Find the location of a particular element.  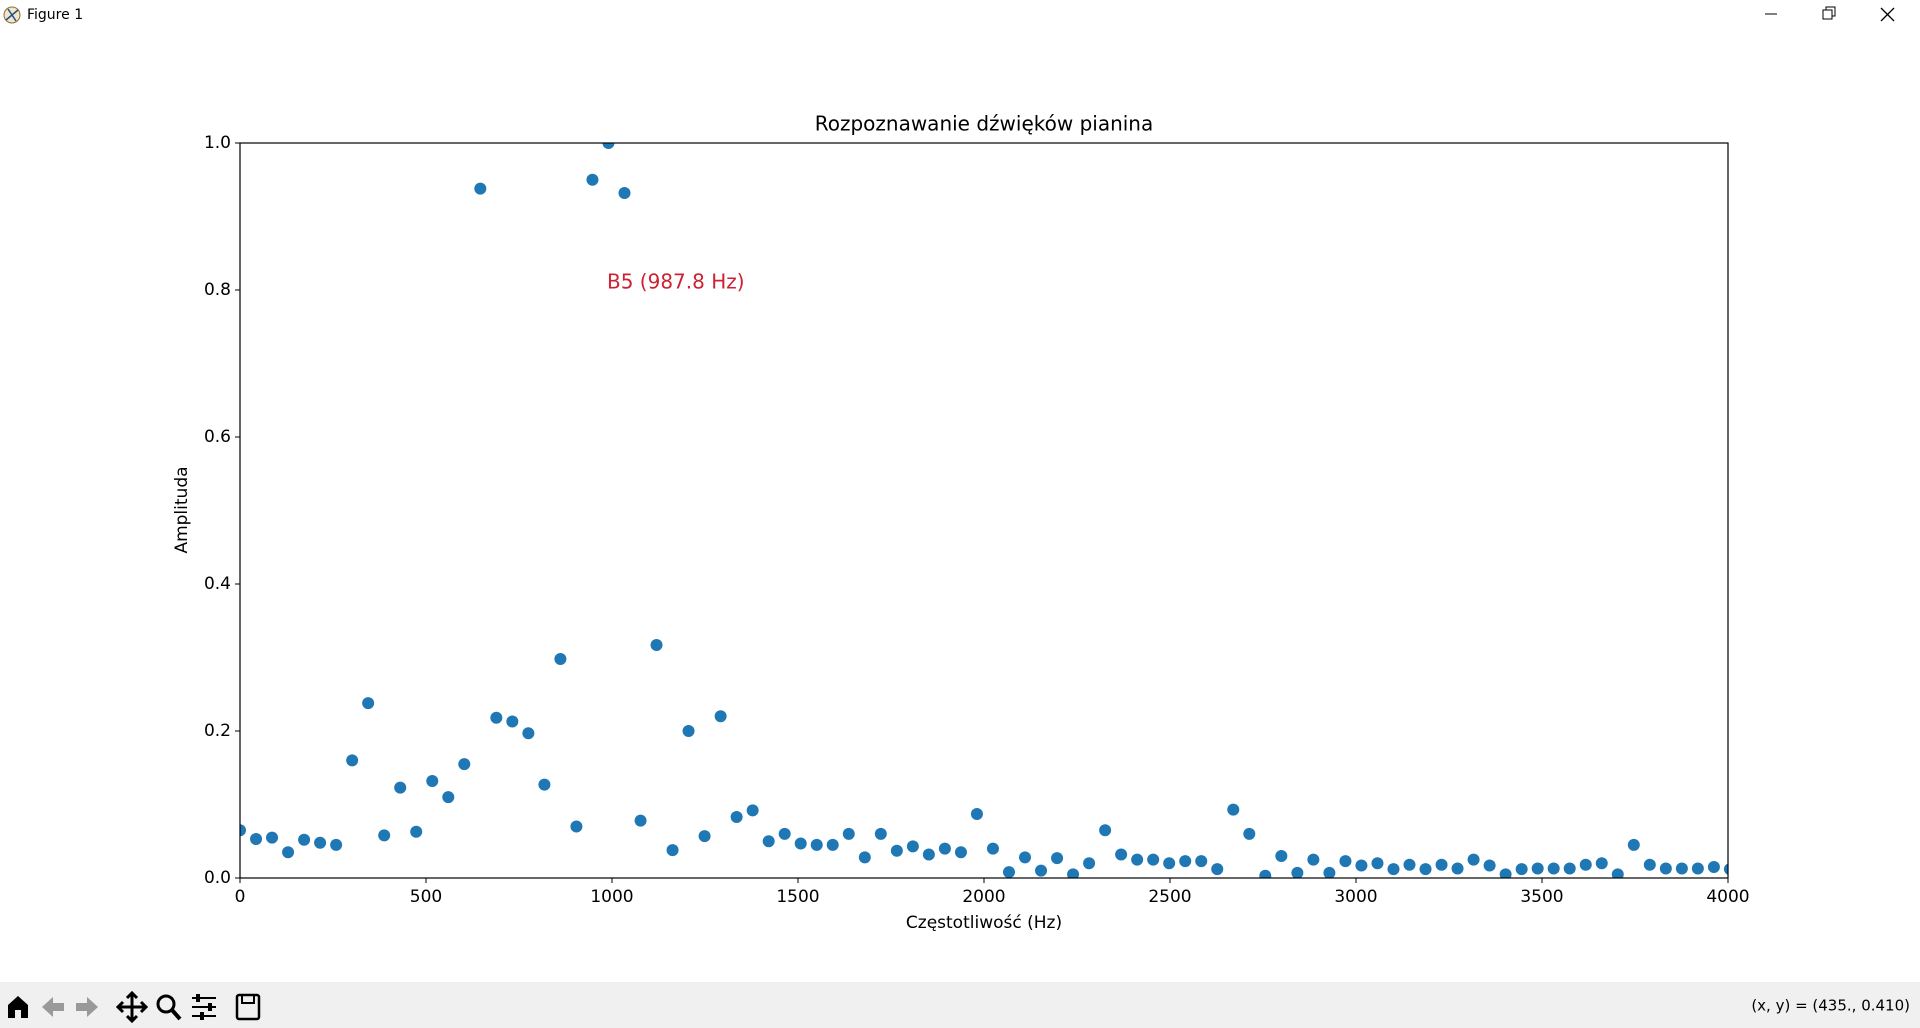

back-button is located at coordinates (53, 1007).